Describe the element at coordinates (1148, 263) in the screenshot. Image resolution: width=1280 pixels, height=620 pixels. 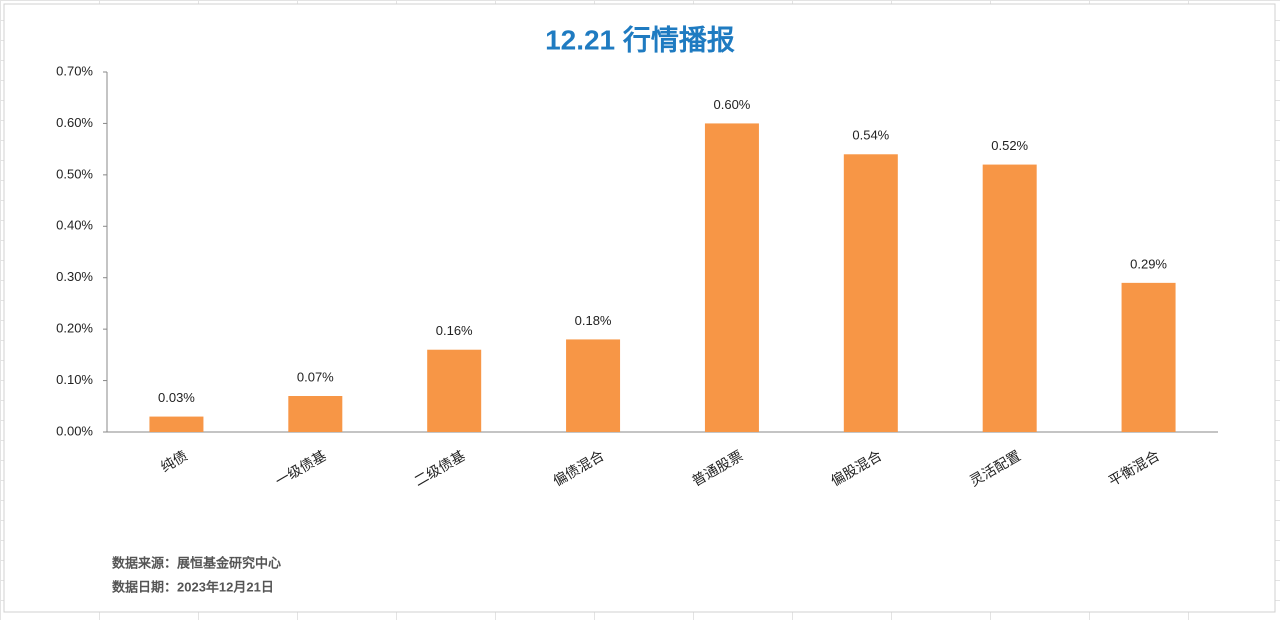
I see `data-label: 0.29%` at that location.